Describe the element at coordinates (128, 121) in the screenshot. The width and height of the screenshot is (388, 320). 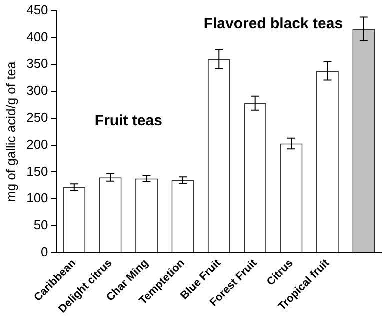
I see `annotation: Fruit teas` at that location.